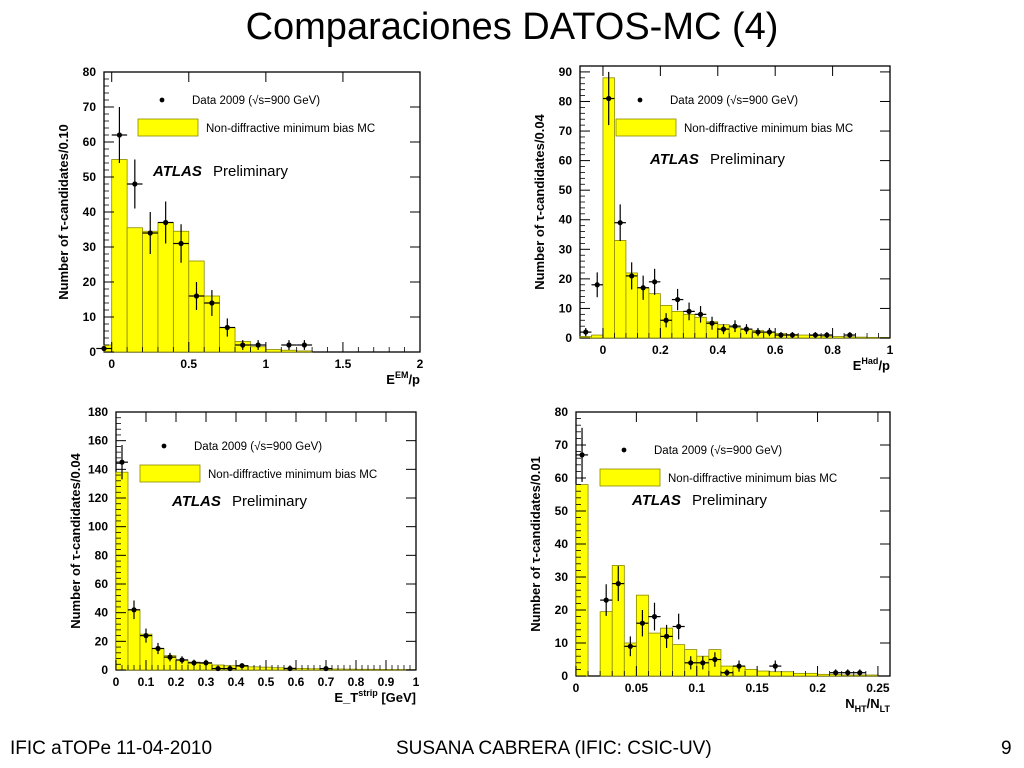  What do you see at coordinates (236, 682) in the screenshot?
I see `x-tick-label: 0.4` at bounding box center [236, 682].